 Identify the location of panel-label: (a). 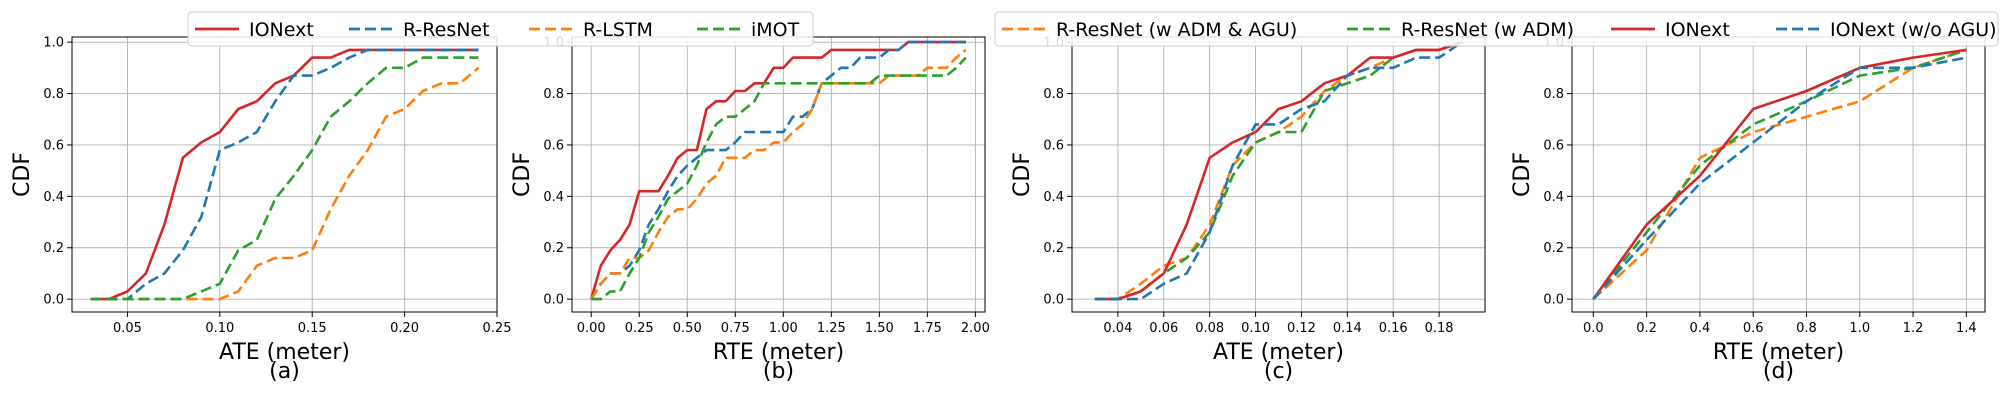
(284, 371).